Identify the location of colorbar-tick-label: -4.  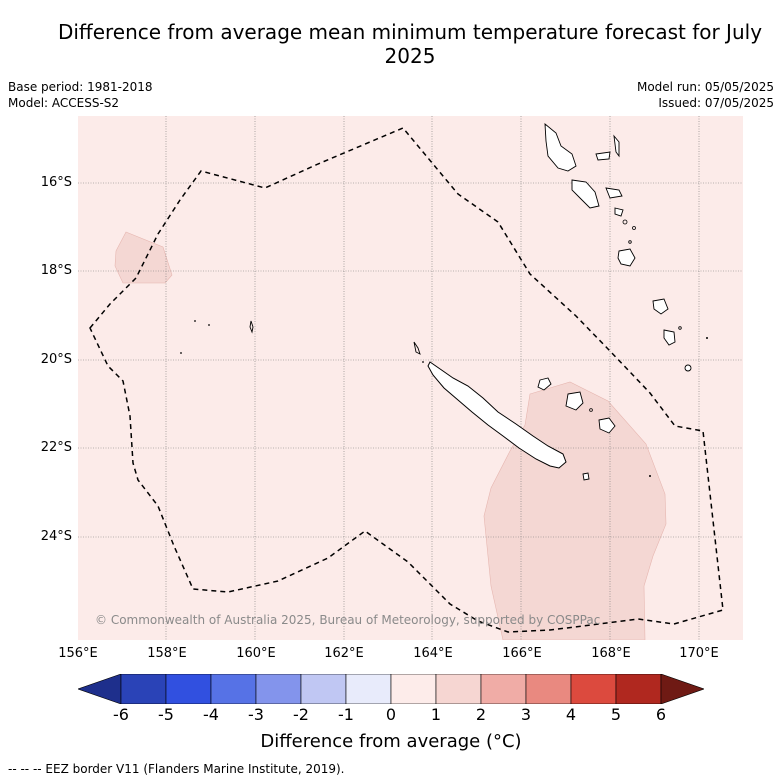
(211, 714).